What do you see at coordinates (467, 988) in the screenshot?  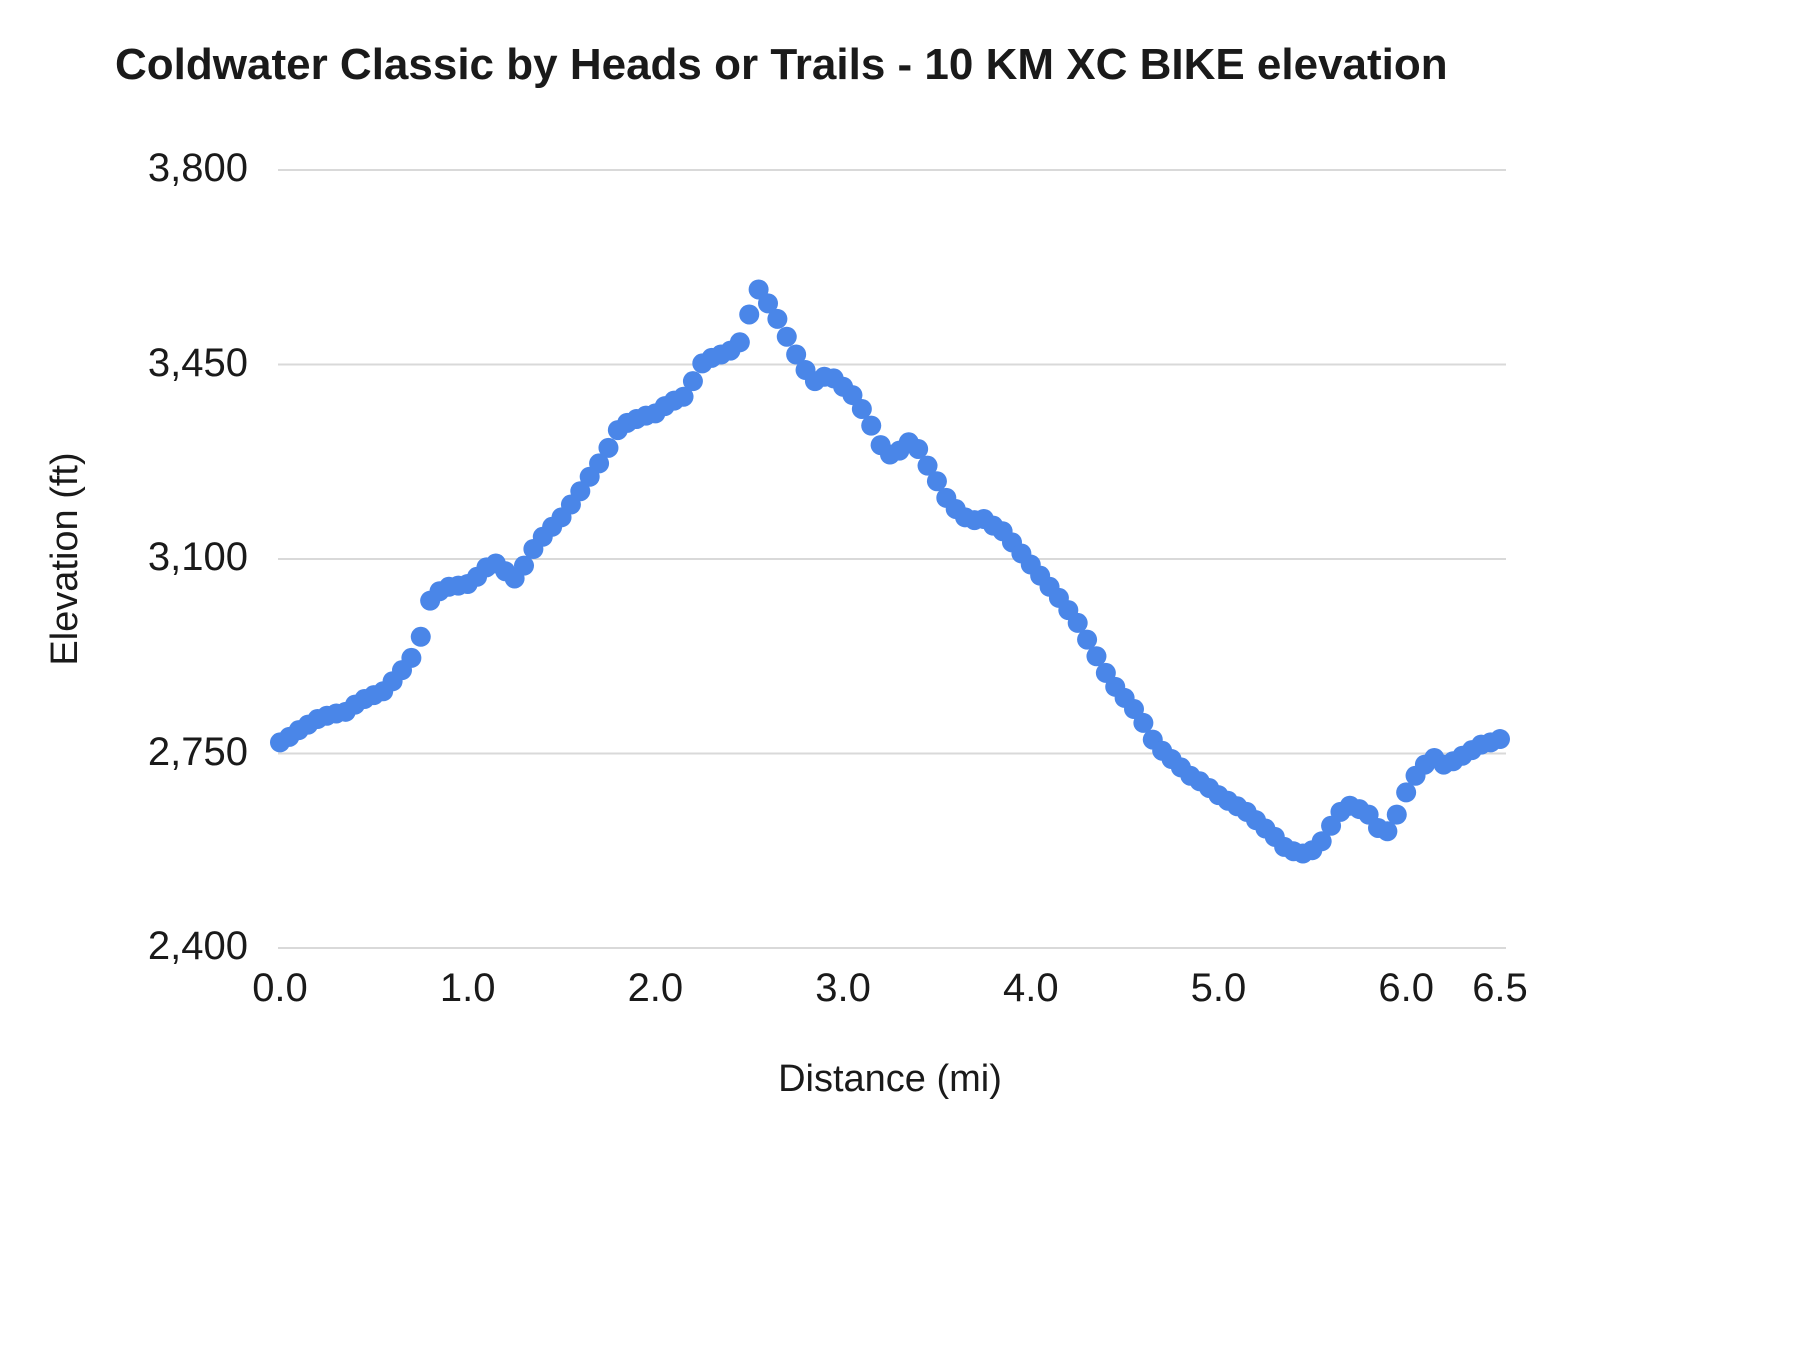 I see `x-tick-label: 1.0` at bounding box center [467, 988].